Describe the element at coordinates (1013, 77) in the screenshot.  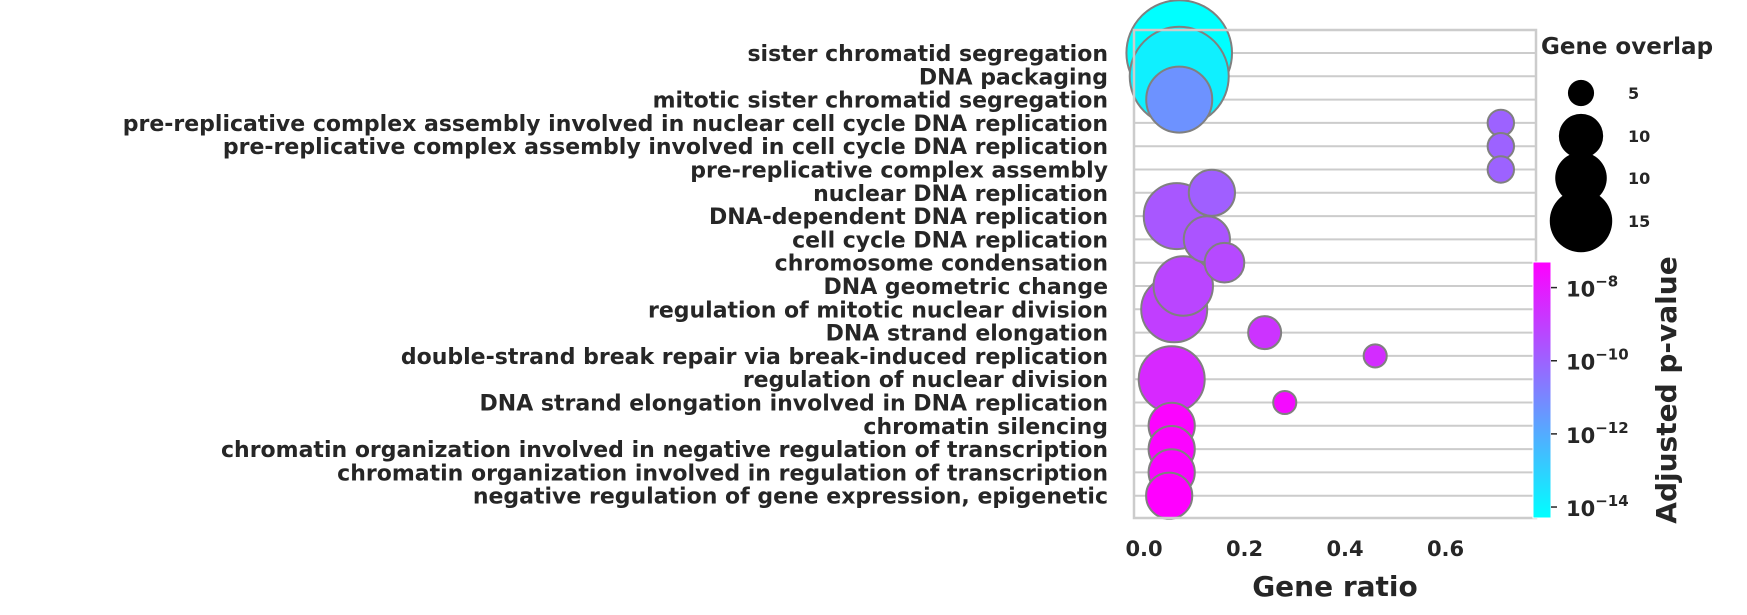
I see `term-label: DNA packaging` at that location.